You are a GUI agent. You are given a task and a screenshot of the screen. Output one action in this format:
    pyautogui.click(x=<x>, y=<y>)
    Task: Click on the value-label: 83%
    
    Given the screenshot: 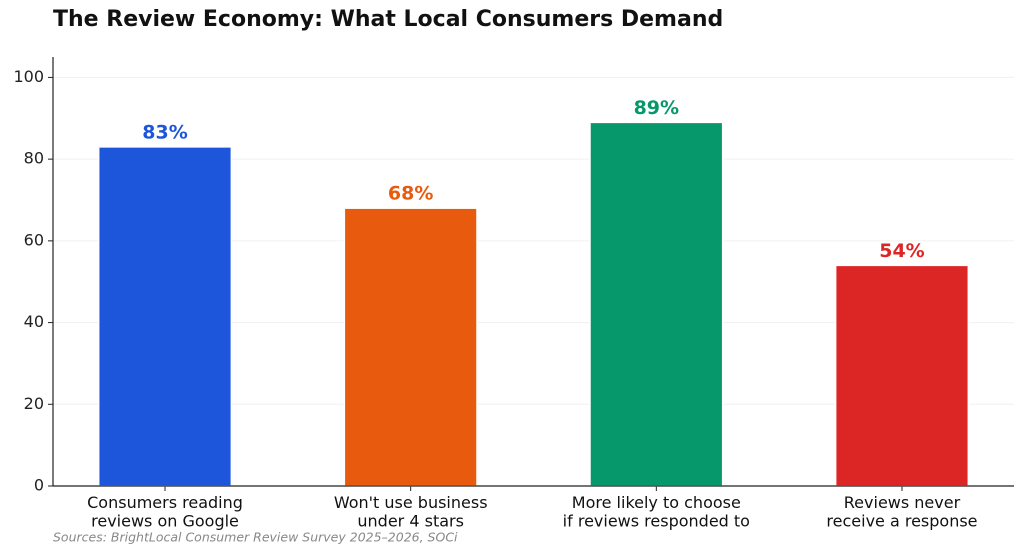 What is the action you would take?
    pyautogui.click(x=164, y=132)
    